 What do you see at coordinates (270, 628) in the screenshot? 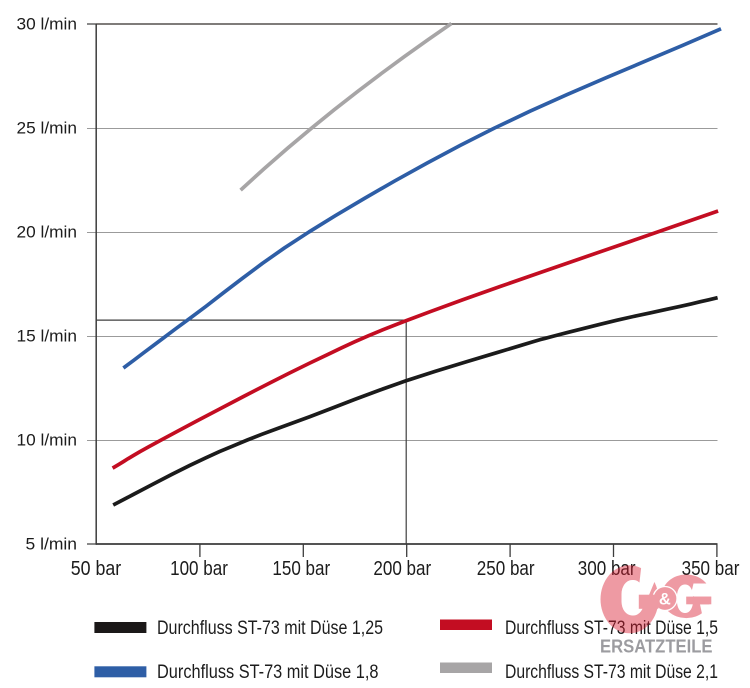
I see `svg-text: Durchfluss ST-73 mit Düse 1,25` at bounding box center [270, 628].